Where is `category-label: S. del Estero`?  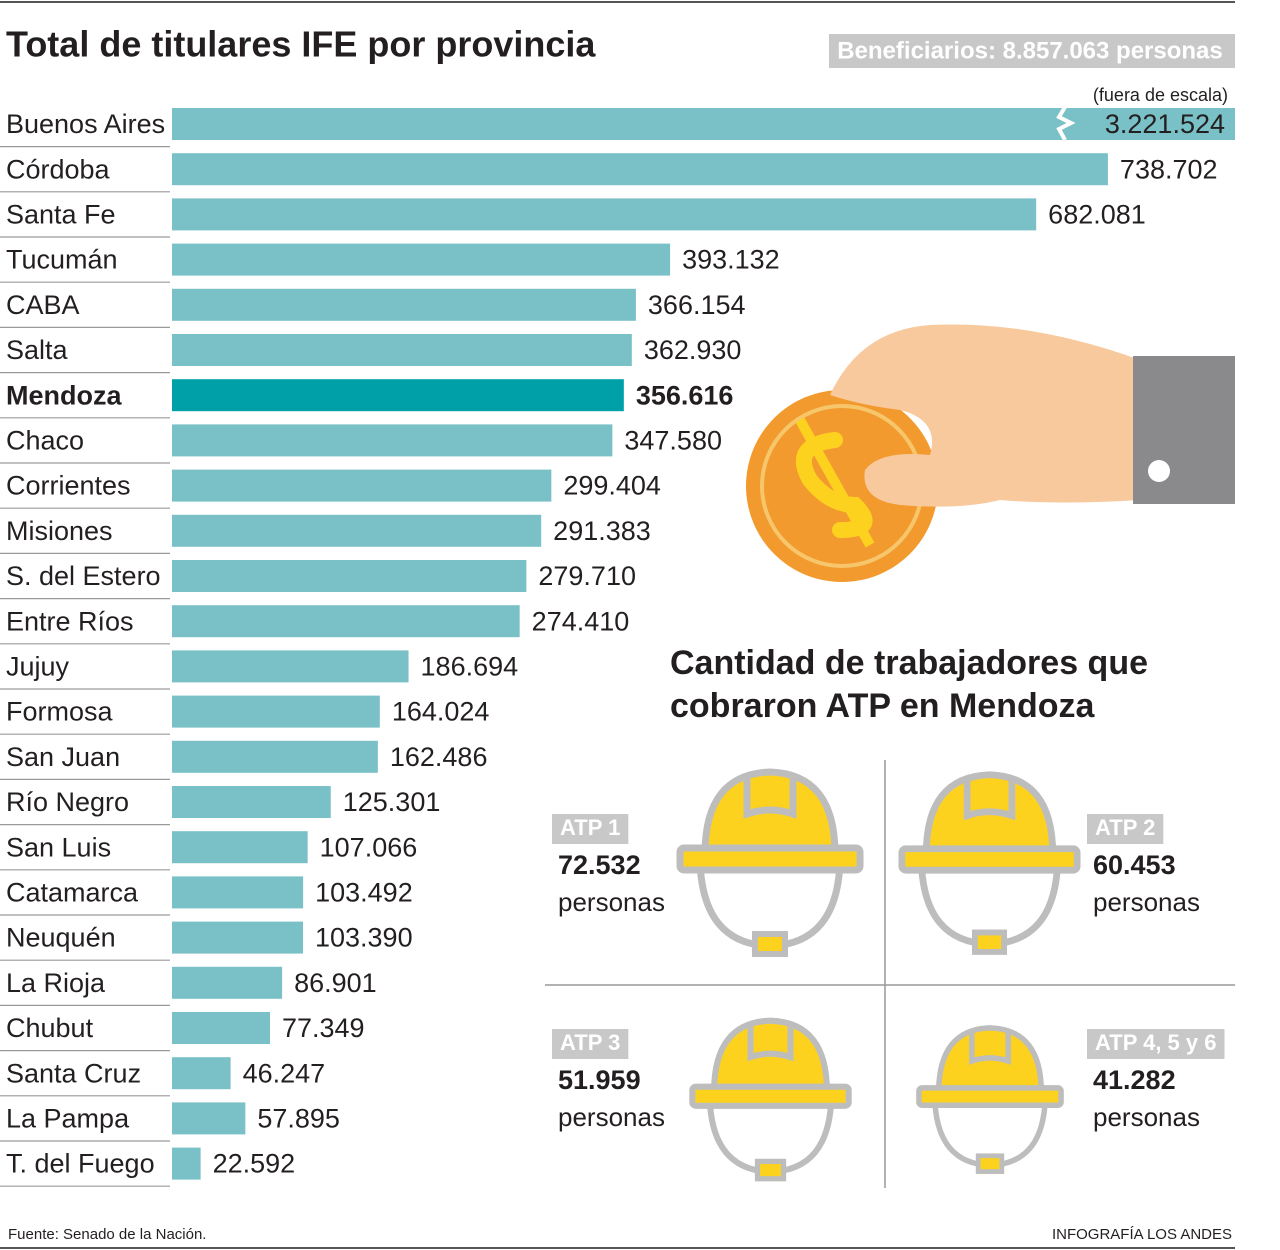 category-label: S. del Estero is located at coordinates (83, 576).